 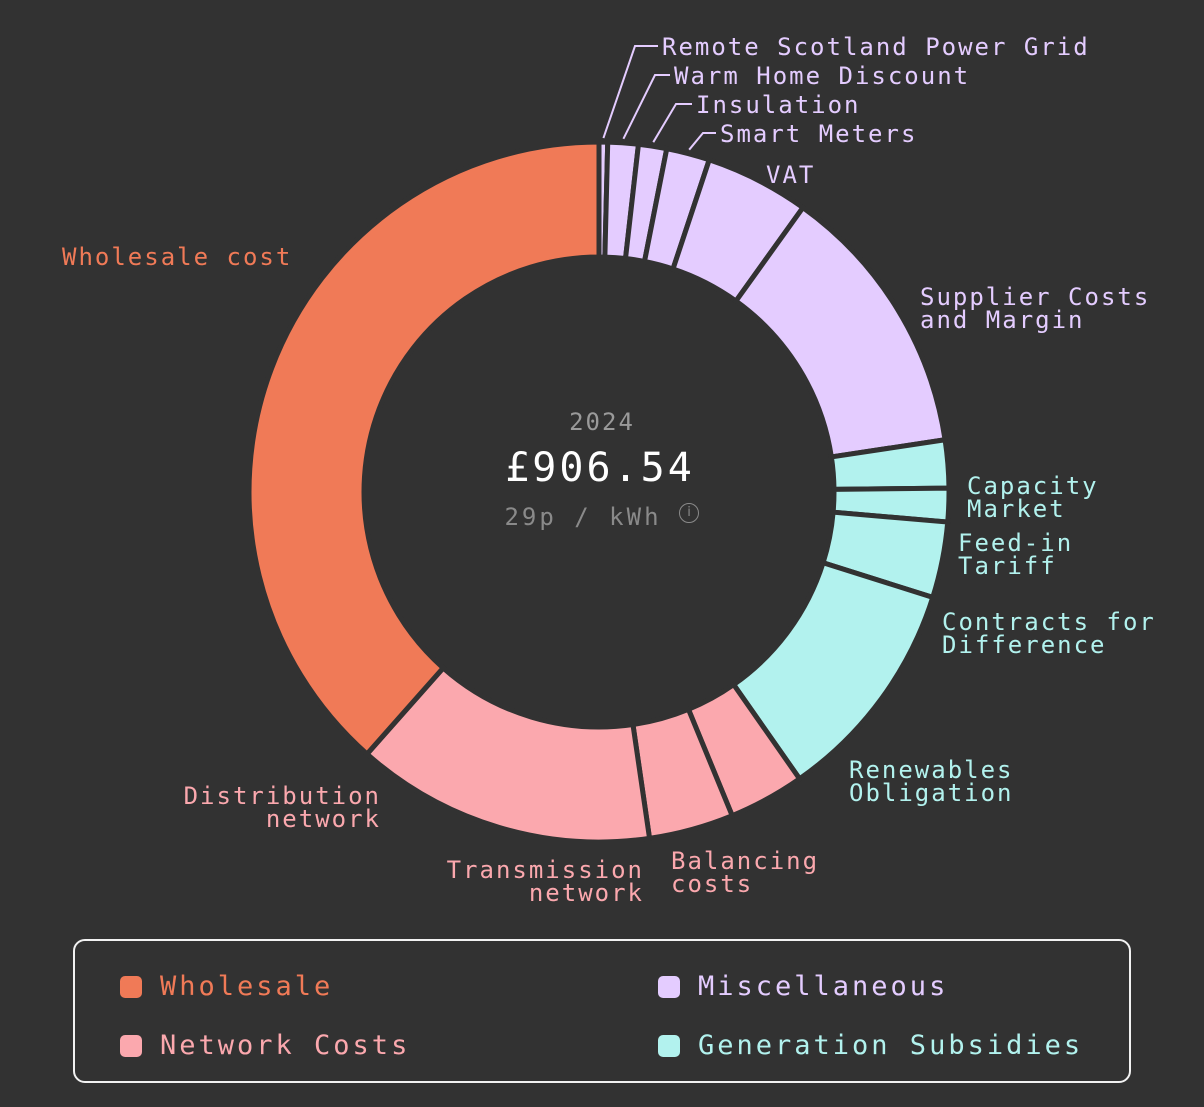 What do you see at coordinates (1033, 497) in the screenshot?
I see `slice-label-capacity-market: Capacity Market` at bounding box center [1033, 497].